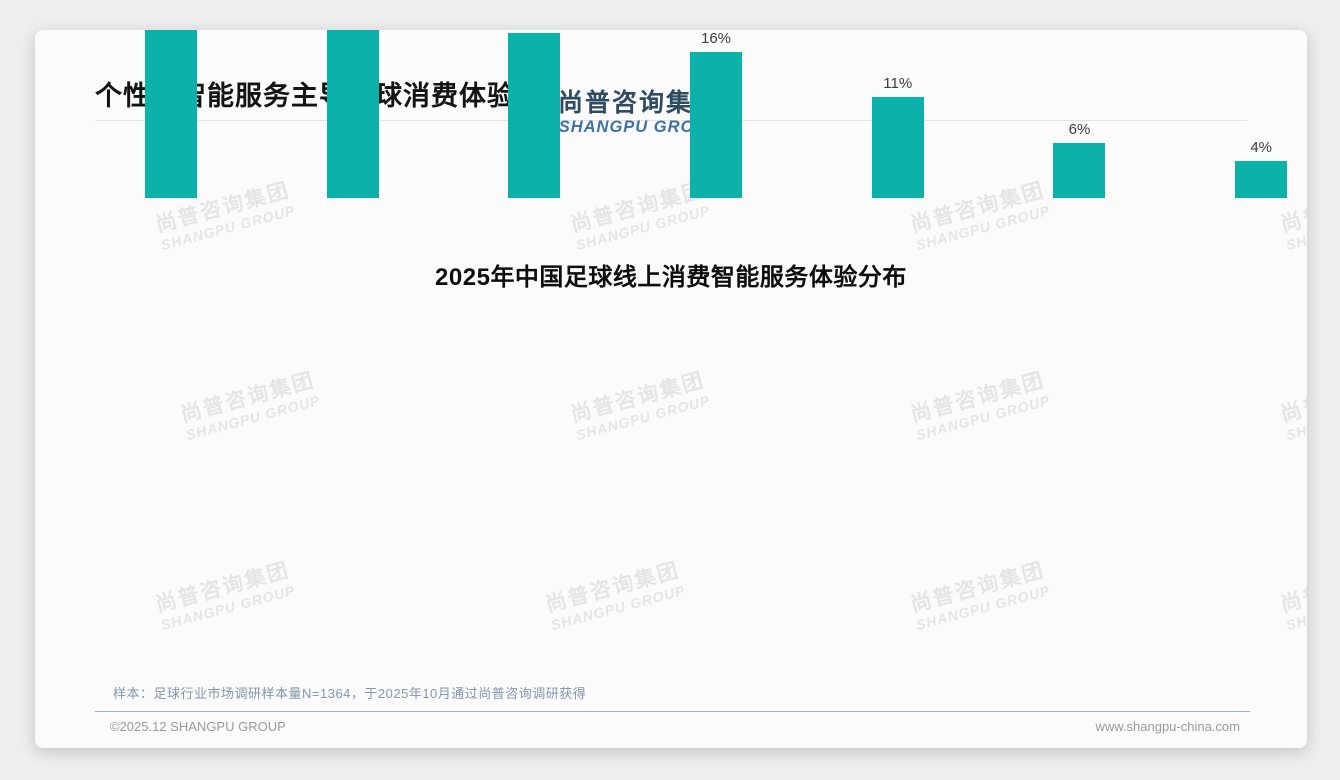  I want to click on copyright-text: ©2025.12 SHANGPU GROUP, so click(198, 726).